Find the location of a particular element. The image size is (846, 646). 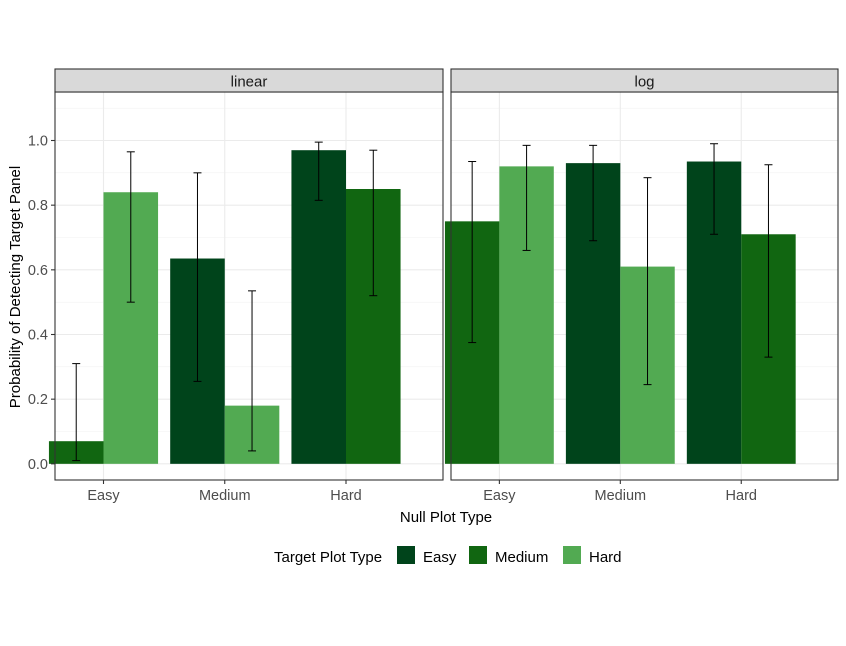

y-axis-title: Probability of Detecting Target Panel is located at coordinates (15, 287).